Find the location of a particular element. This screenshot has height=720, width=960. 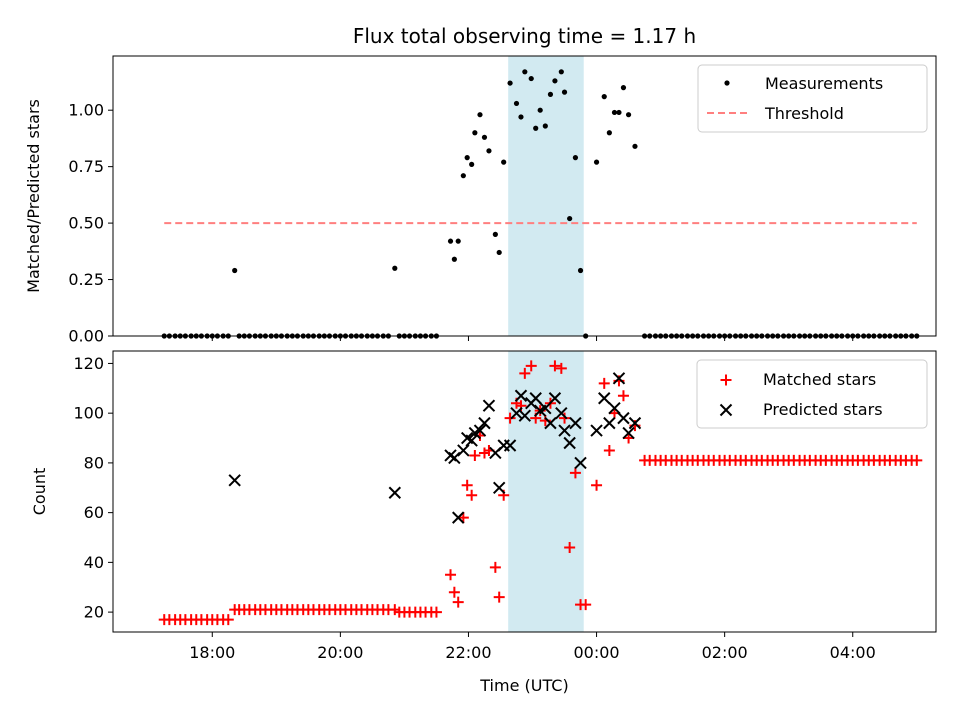

legend-measurements-marker is located at coordinates (727, 83).